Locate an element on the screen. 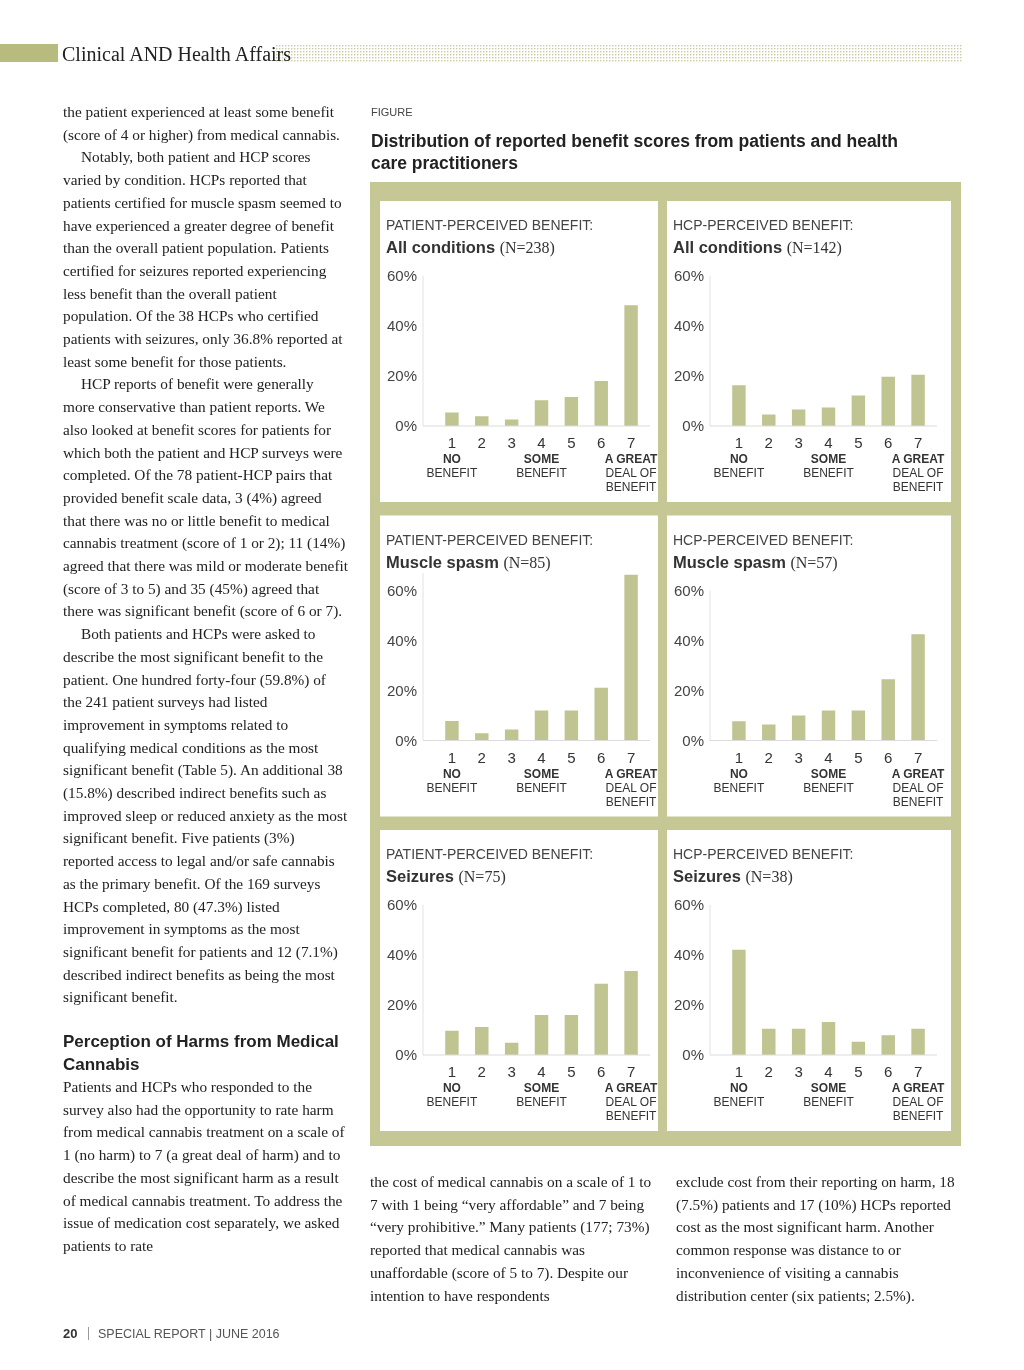 Image resolution: width=1024 pixels, height=1370 pixels. text: 20 is located at coordinates (70, 1333).